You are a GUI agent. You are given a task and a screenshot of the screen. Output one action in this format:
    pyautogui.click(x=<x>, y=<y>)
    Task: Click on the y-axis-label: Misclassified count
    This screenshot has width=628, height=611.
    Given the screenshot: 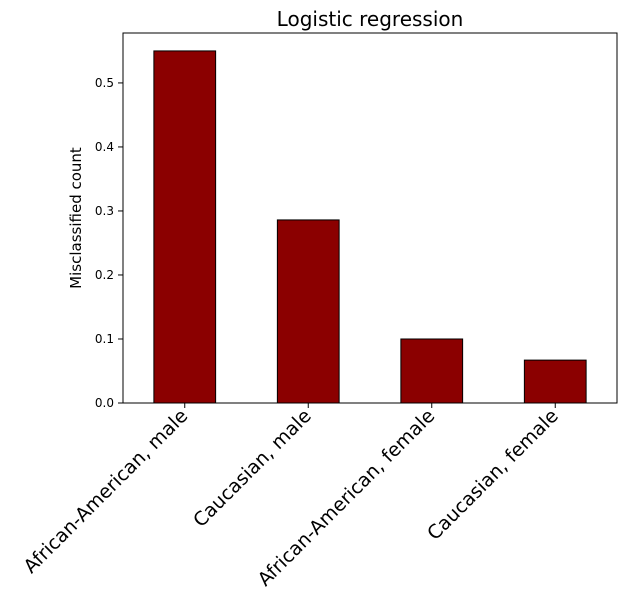 What is the action you would take?
    pyautogui.click(x=76, y=218)
    